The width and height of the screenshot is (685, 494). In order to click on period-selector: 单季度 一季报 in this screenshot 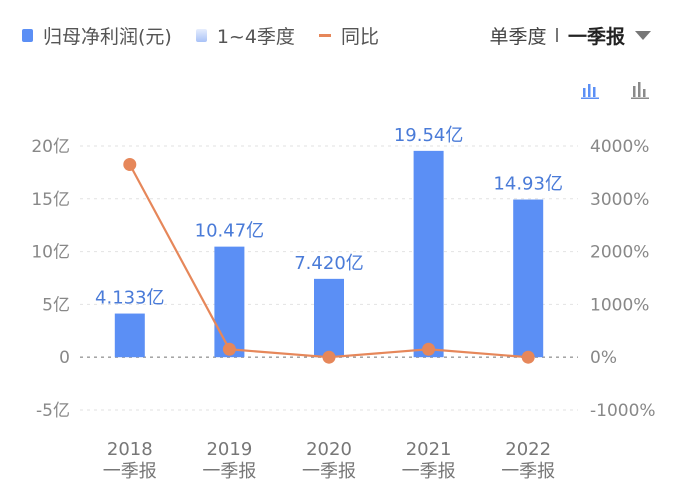, I will do `click(570, 35)`.